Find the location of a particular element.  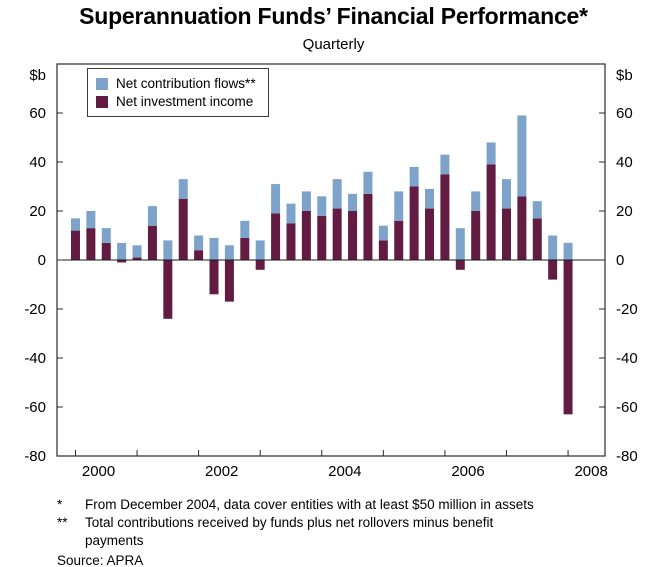

y-tick-label-right: 20 is located at coordinates (624, 211).